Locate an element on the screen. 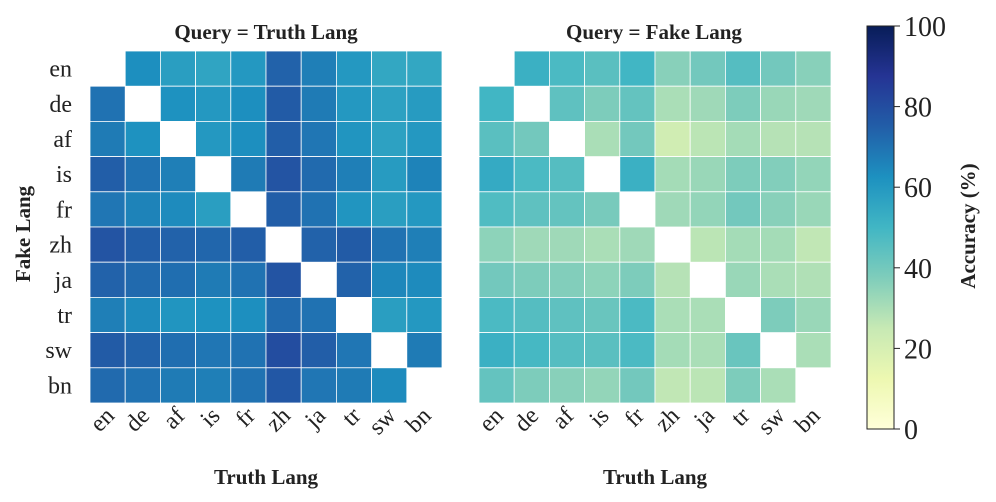  x-tick-label: ja is located at coordinates (316, 419).